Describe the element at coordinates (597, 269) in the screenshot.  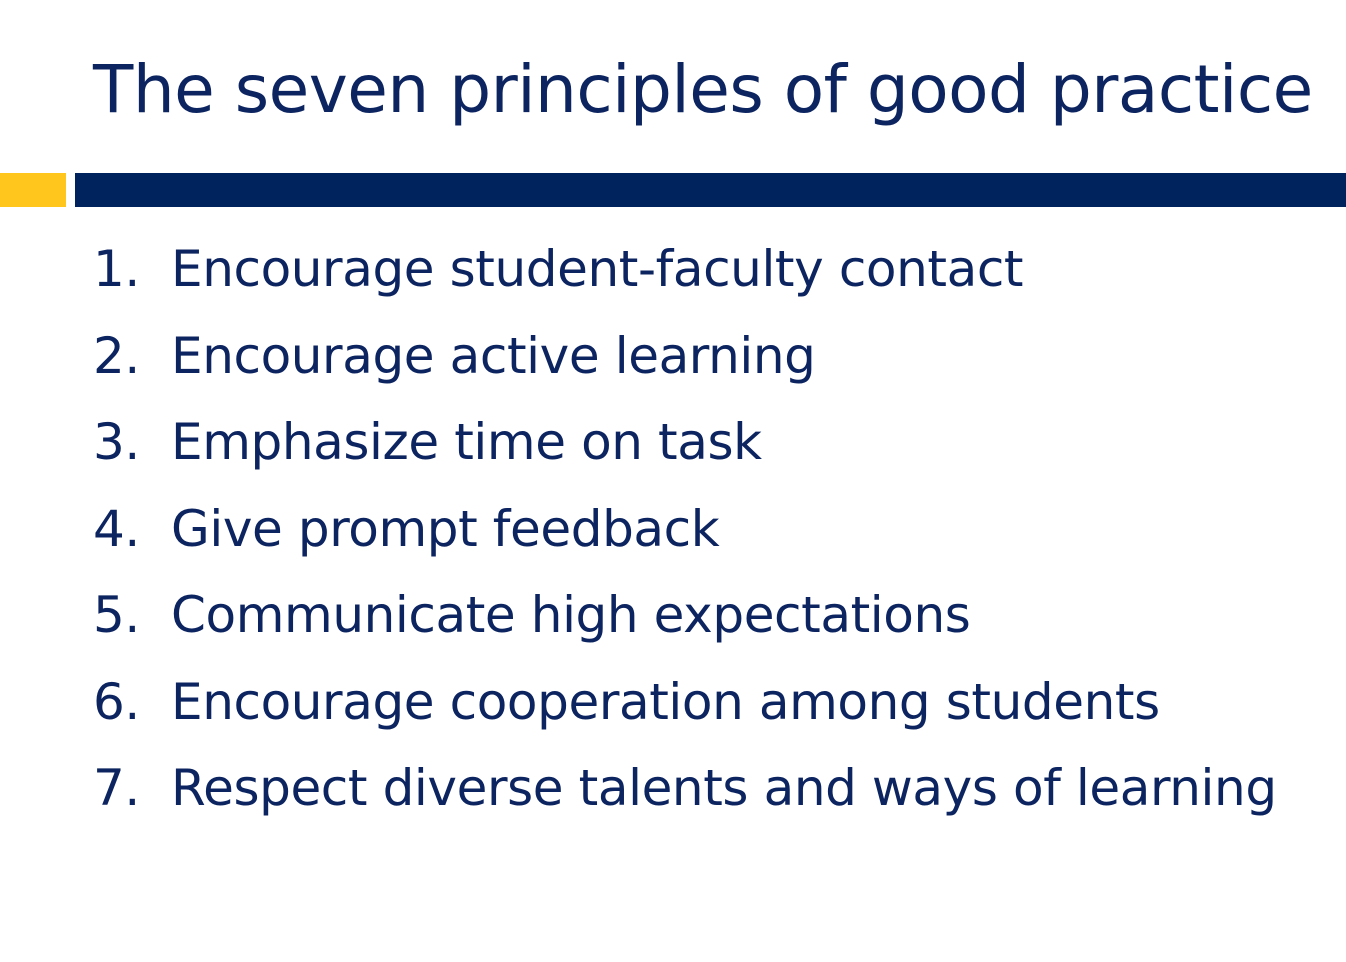
I see `principle-text: Encourage student-faculty contact` at that location.